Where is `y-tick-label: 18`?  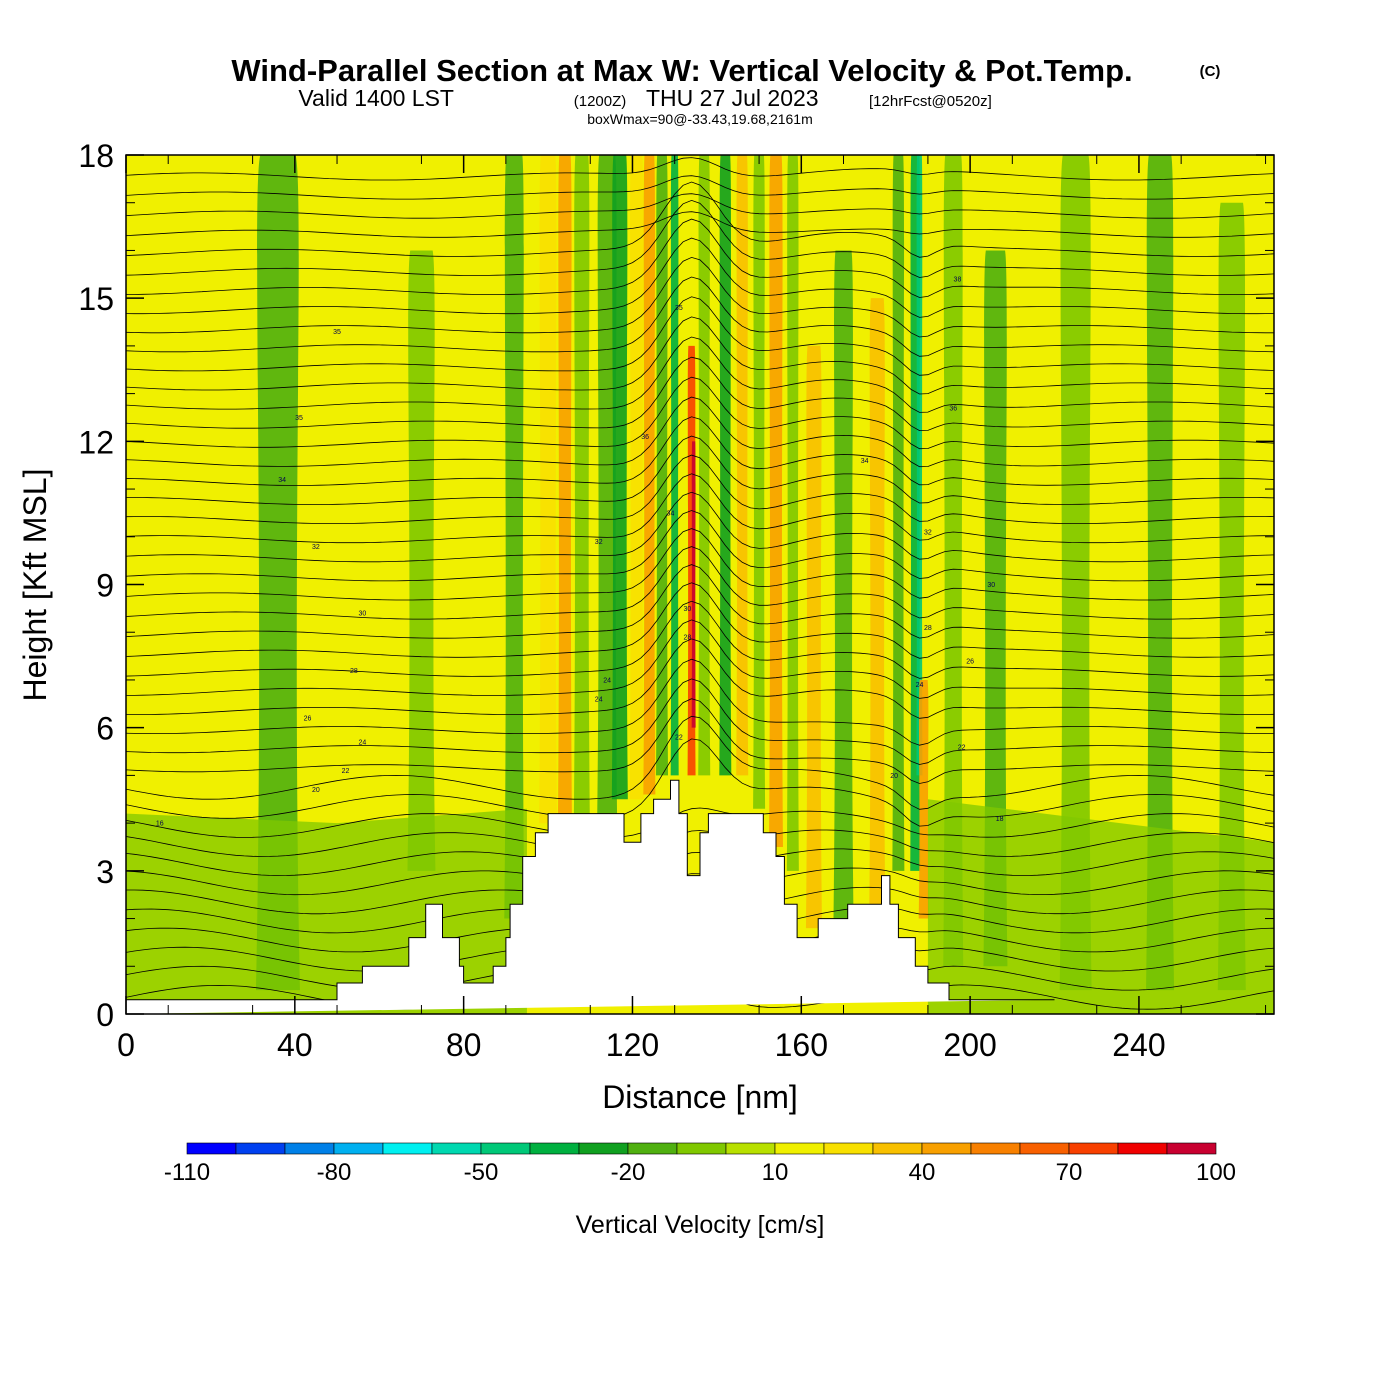 y-tick-label: 18 is located at coordinates (96, 156).